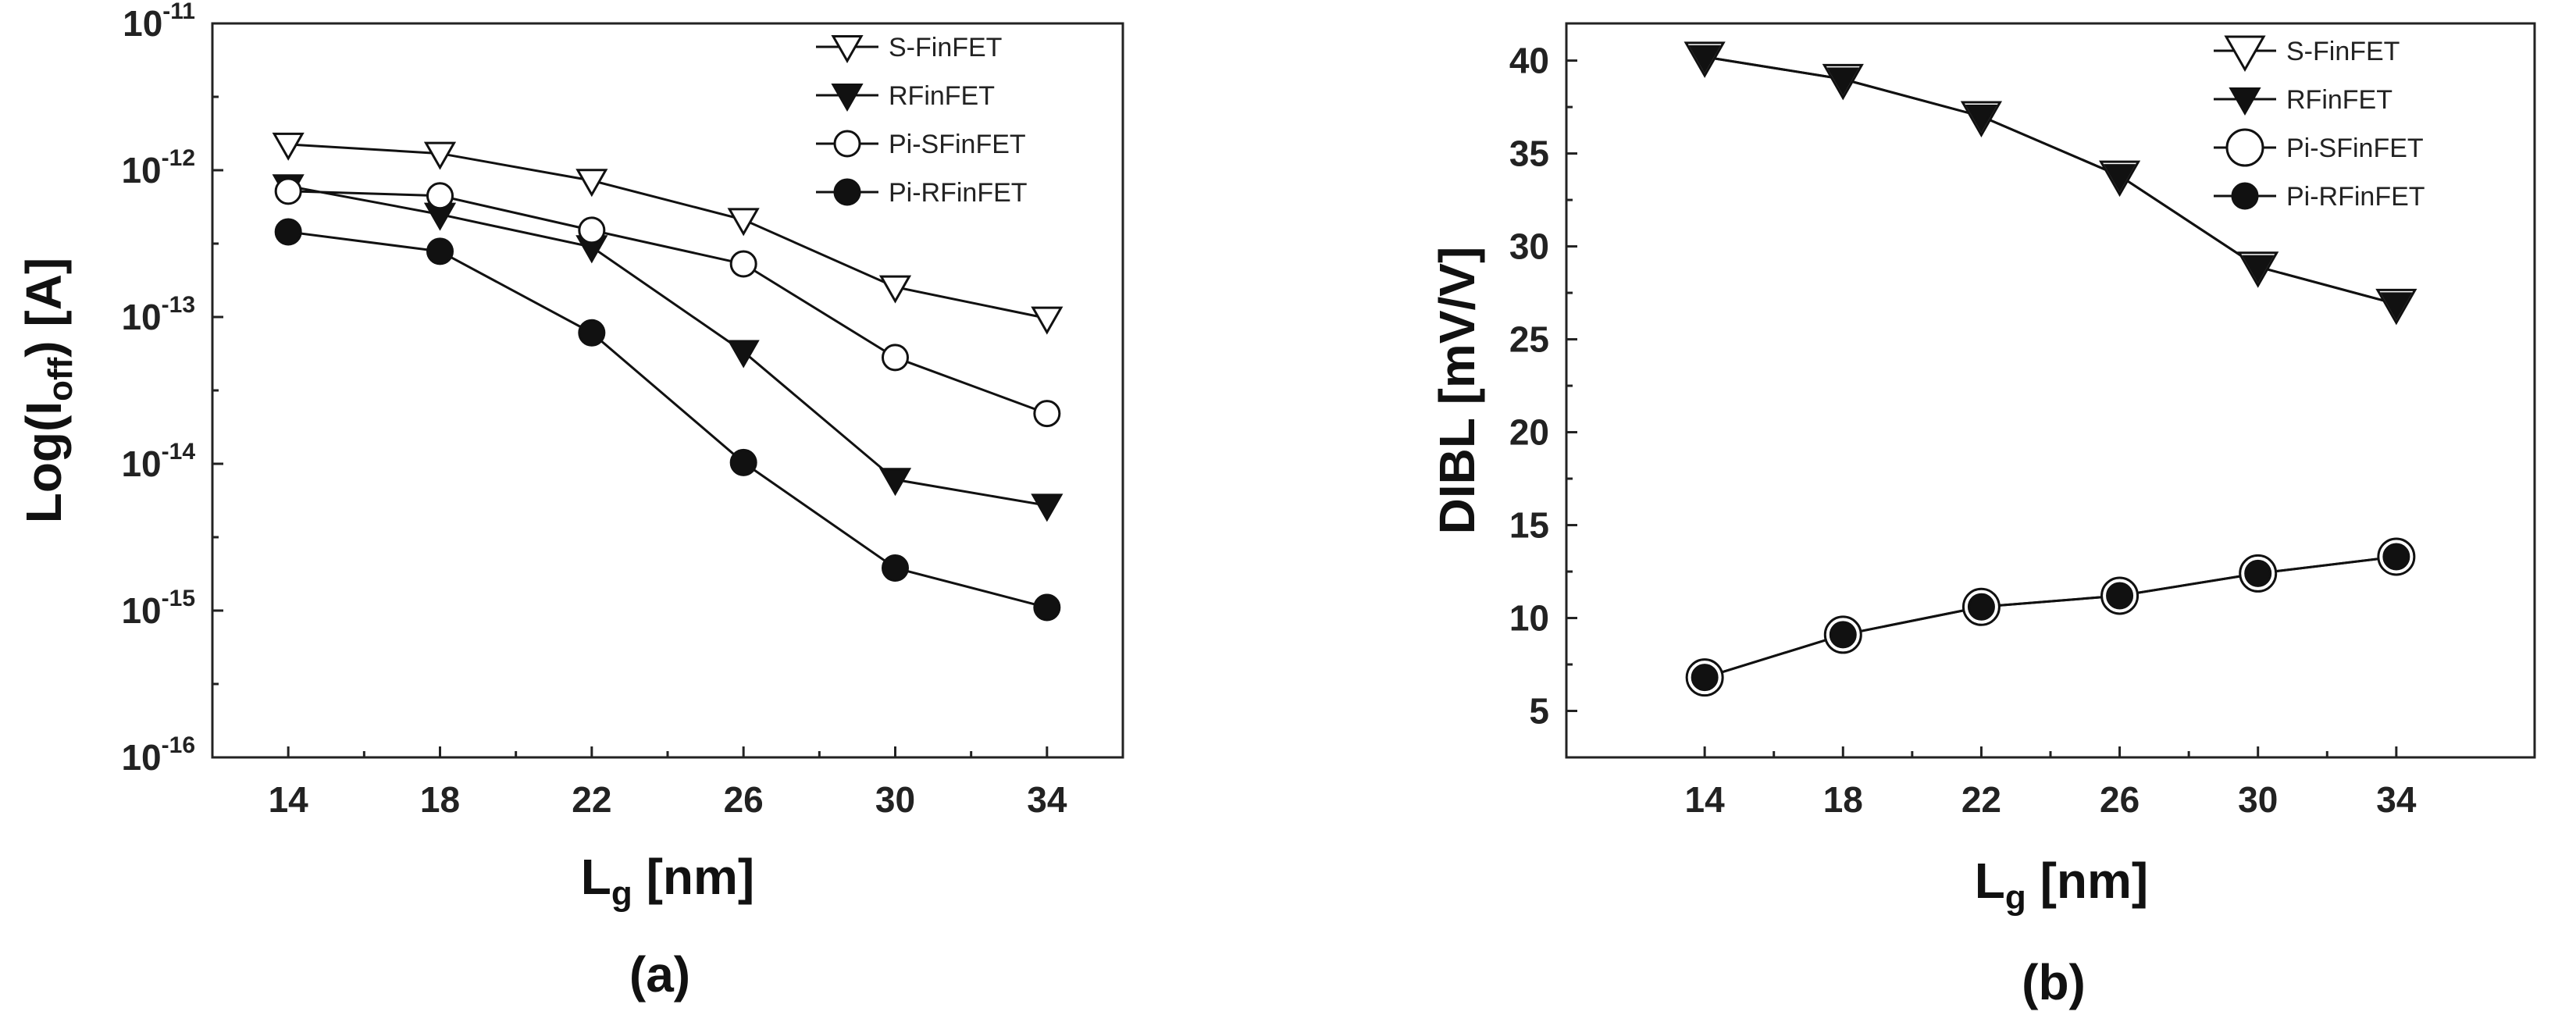 This screenshot has width=2576, height=1033. What do you see at coordinates (667, 881) in the screenshot?
I see `chart-a-x-axis-label: Lg [nm]` at bounding box center [667, 881].